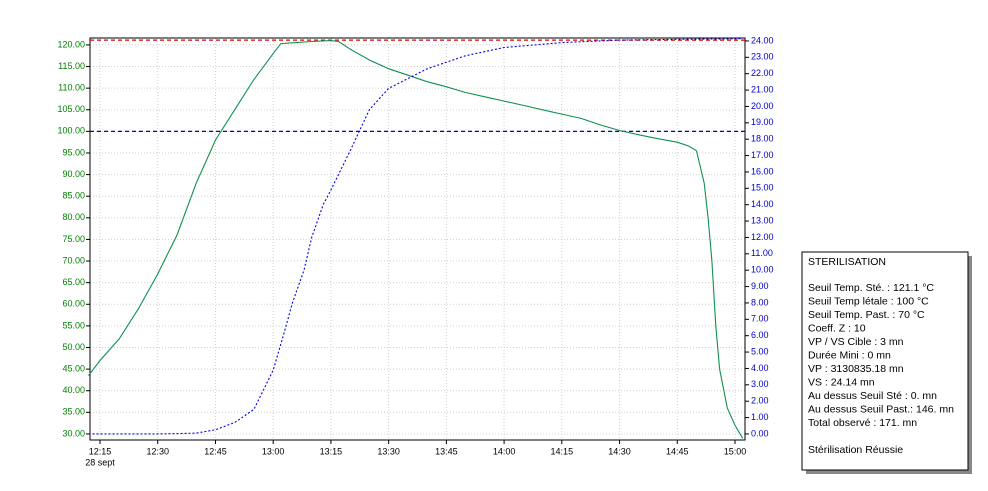 The image size is (988, 491). I want to click on y2-tick-label: 20.00, so click(762, 106).